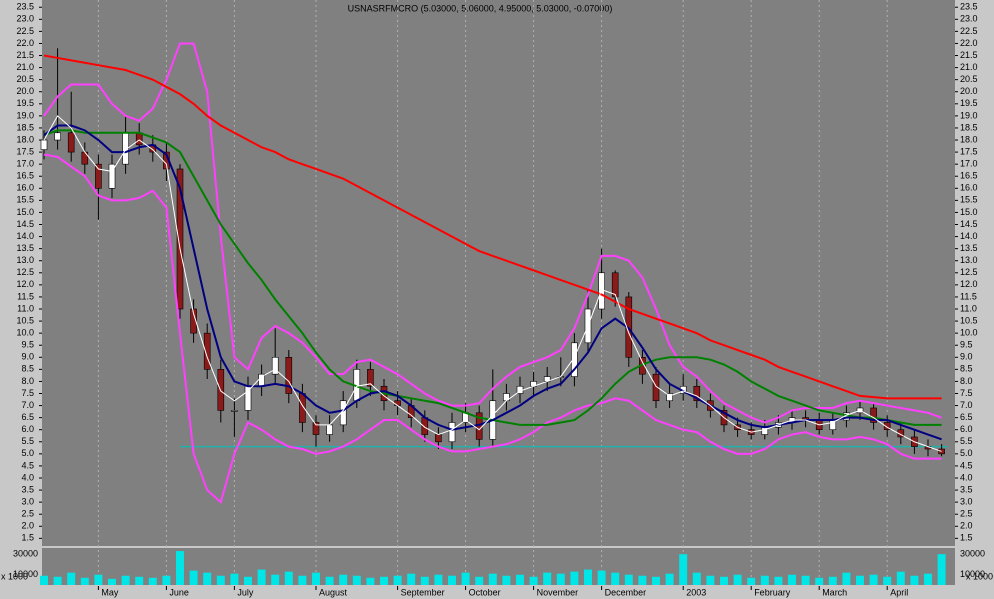 The image size is (994, 599). What do you see at coordinates (423, 592) in the screenshot?
I see `x-tick-label: September` at bounding box center [423, 592].